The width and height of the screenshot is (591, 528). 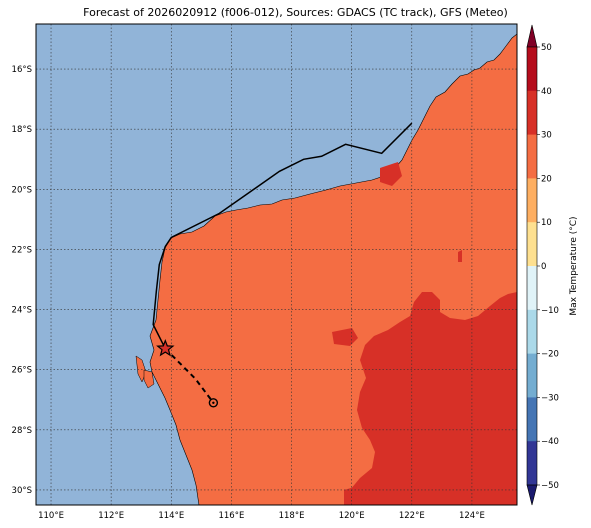 I want to click on colorbar-tick-label: 0, so click(x=543, y=267).